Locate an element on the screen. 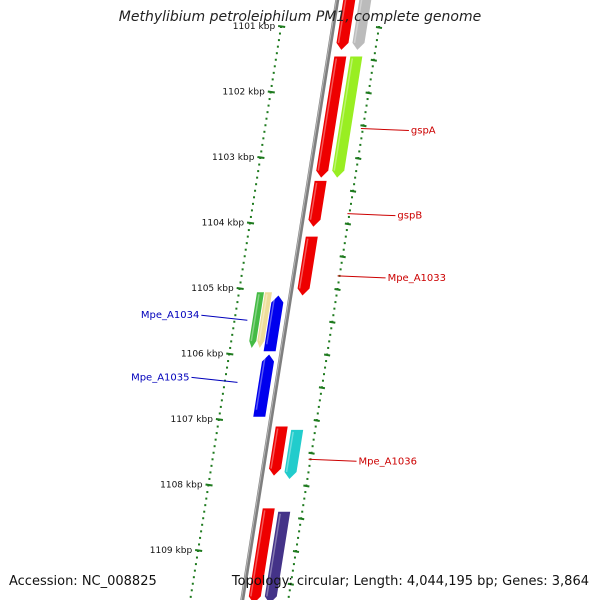 Image resolution: width=600 pixels, height=600 pixels. kbp-label: 1103 kbp is located at coordinates (233, 158).